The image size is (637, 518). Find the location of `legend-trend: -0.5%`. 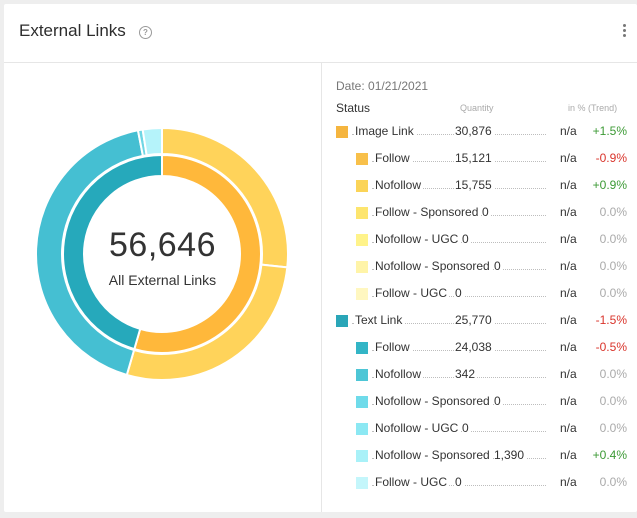

legend-trend: -0.5% is located at coordinates (611, 347).